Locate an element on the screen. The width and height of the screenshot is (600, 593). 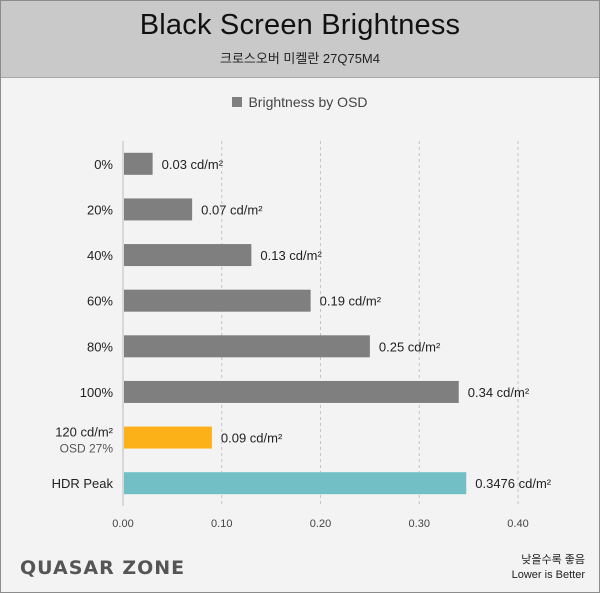
data-label: 0.3476 cd/m² is located at coordinates (513, 483).